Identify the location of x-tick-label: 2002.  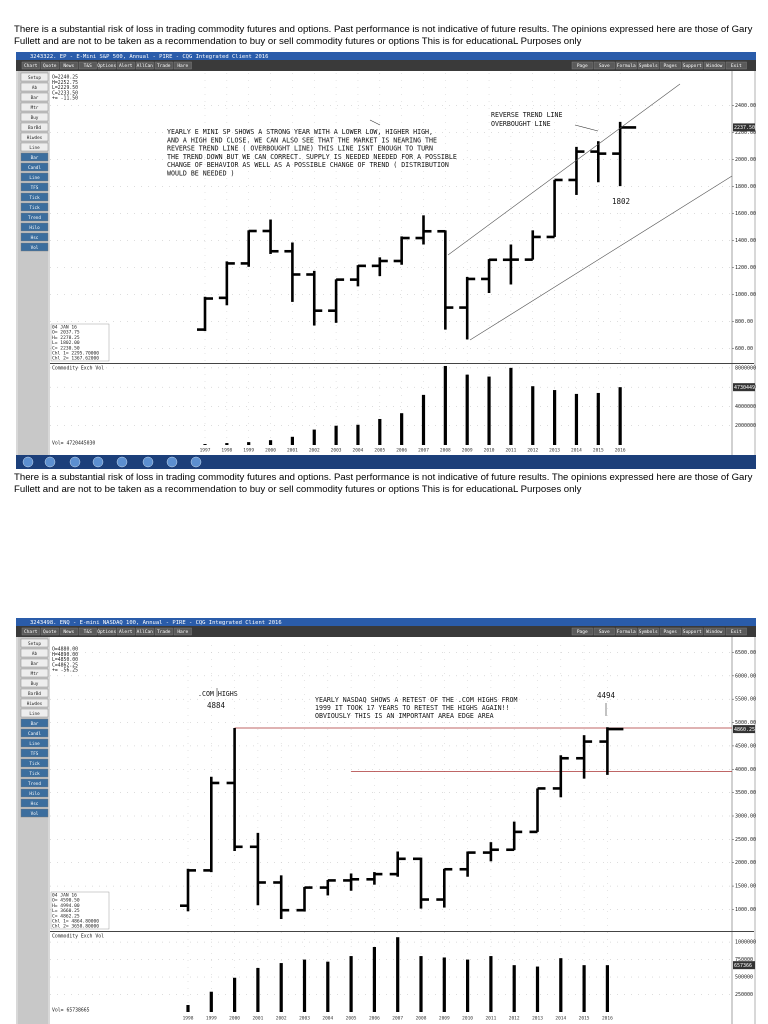
(281, 1019).